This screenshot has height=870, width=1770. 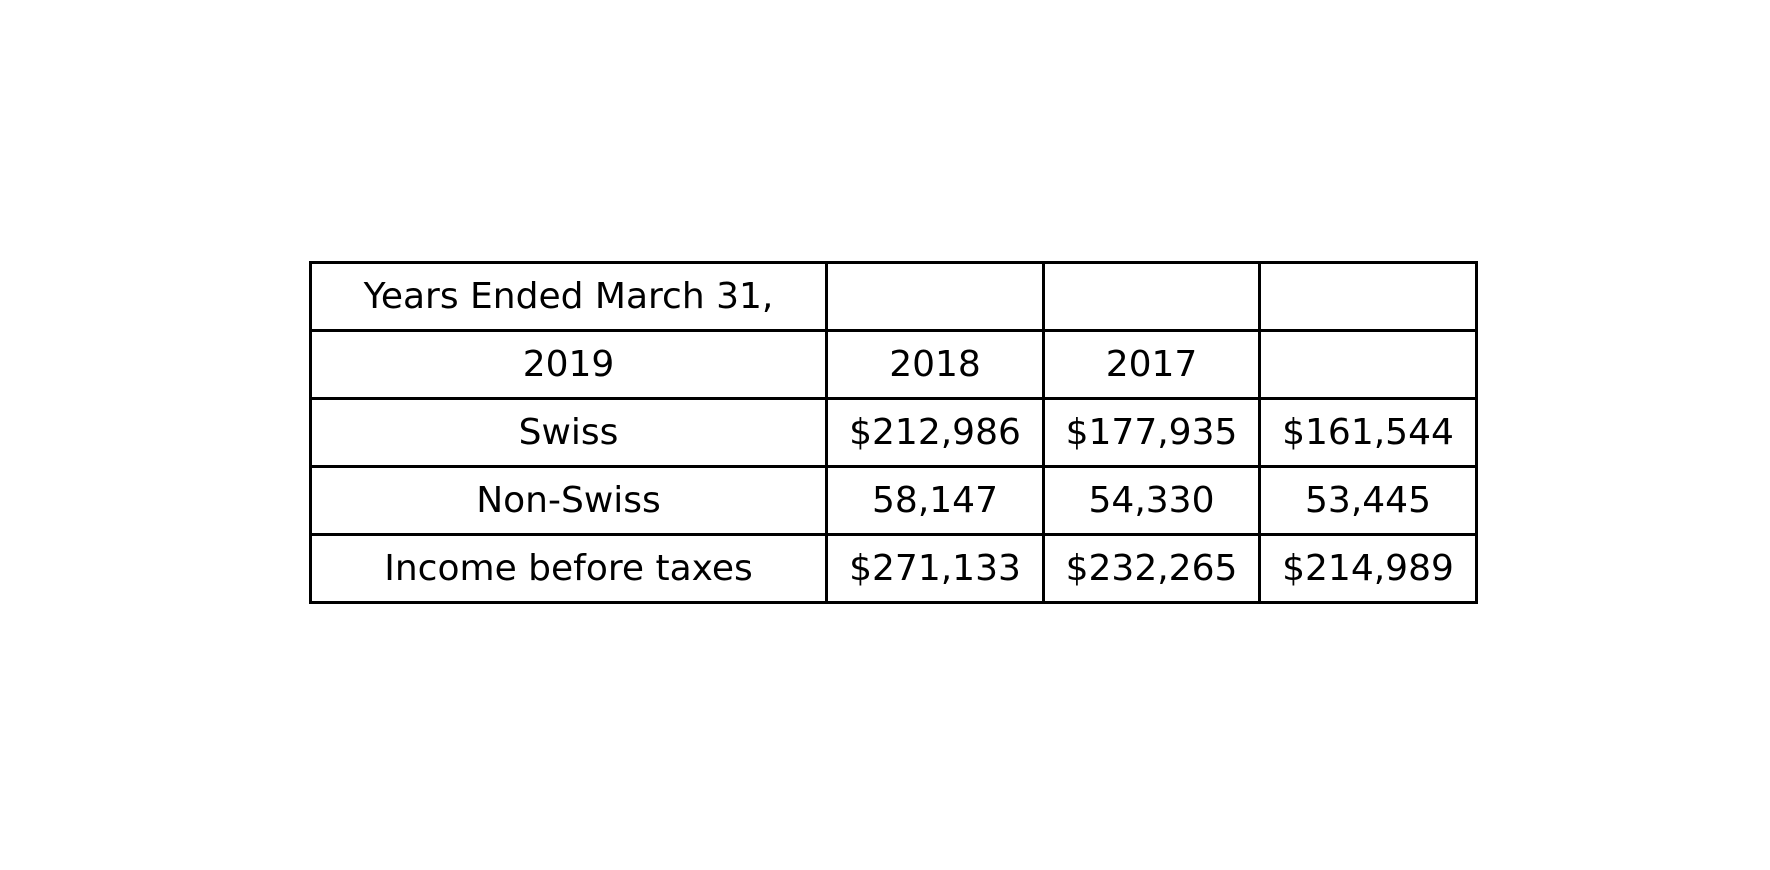 I want to click on table-row: 2019 2018 2017, so click(x=893, y=364).